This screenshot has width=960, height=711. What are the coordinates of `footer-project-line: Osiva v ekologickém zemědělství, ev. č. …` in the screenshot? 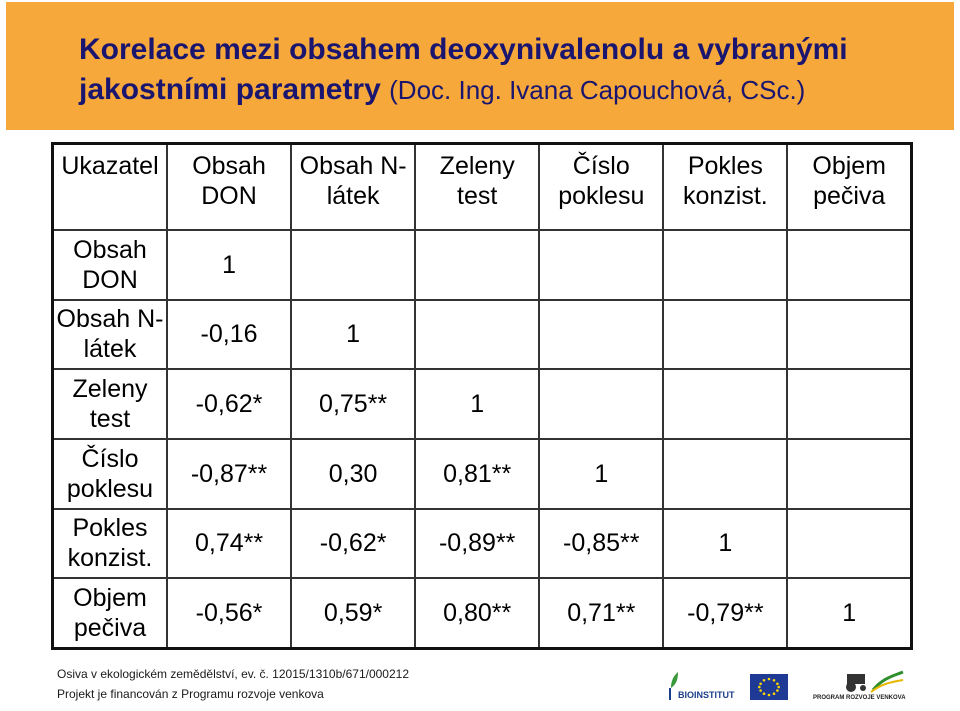 It's located at (233, 674).